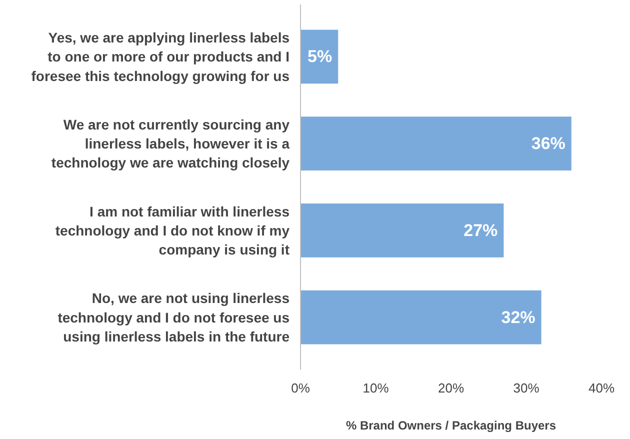 This screenshot has height=439, width=630. I want to click on x-tick-label: 20%, so click(451, 388).